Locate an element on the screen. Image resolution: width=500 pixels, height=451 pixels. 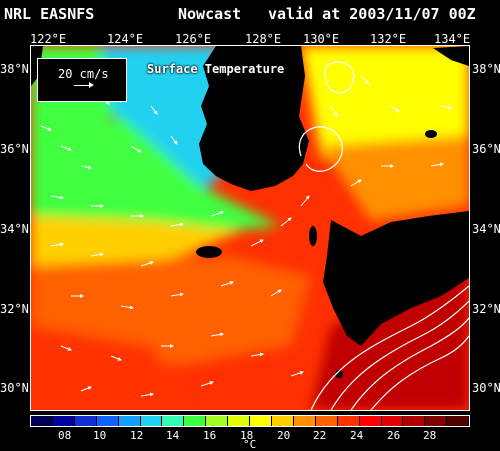
lon-label: 122°E is located at coordinates (48, 39).